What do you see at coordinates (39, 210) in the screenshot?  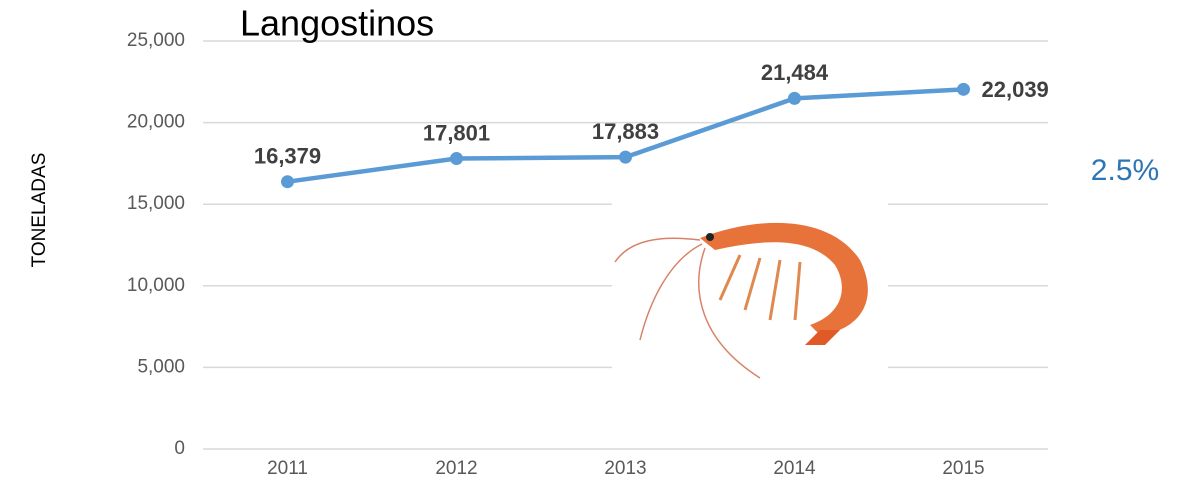 I see `y-axis-label: TONELADAS` at bounding box center [39, 210].